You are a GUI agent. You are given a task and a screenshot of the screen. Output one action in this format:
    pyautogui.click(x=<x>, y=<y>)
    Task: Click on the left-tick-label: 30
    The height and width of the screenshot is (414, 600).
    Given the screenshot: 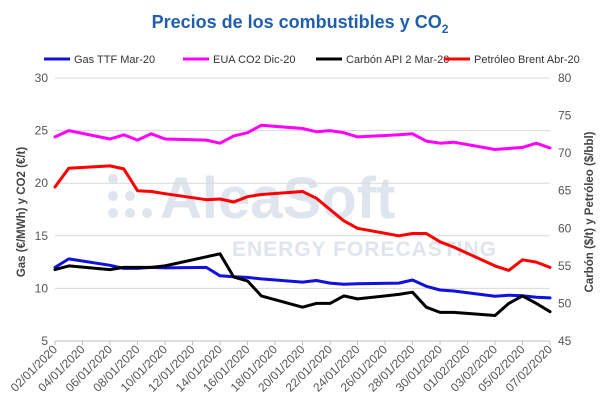 What is the action you would take?
    pyautogui.click(x=42, y=78)
    